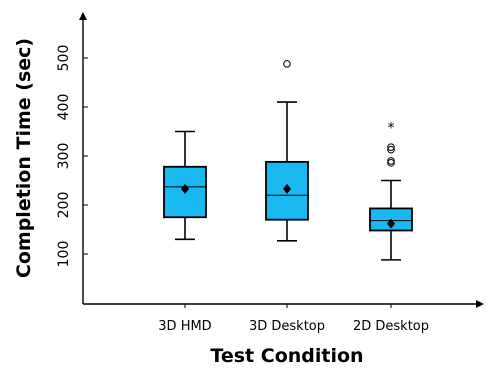  What do you see at coordinates (24, 158) in the screenshot?
I see `y-axis-title: Completion Time (sec)` at bounding box center [24, 158].